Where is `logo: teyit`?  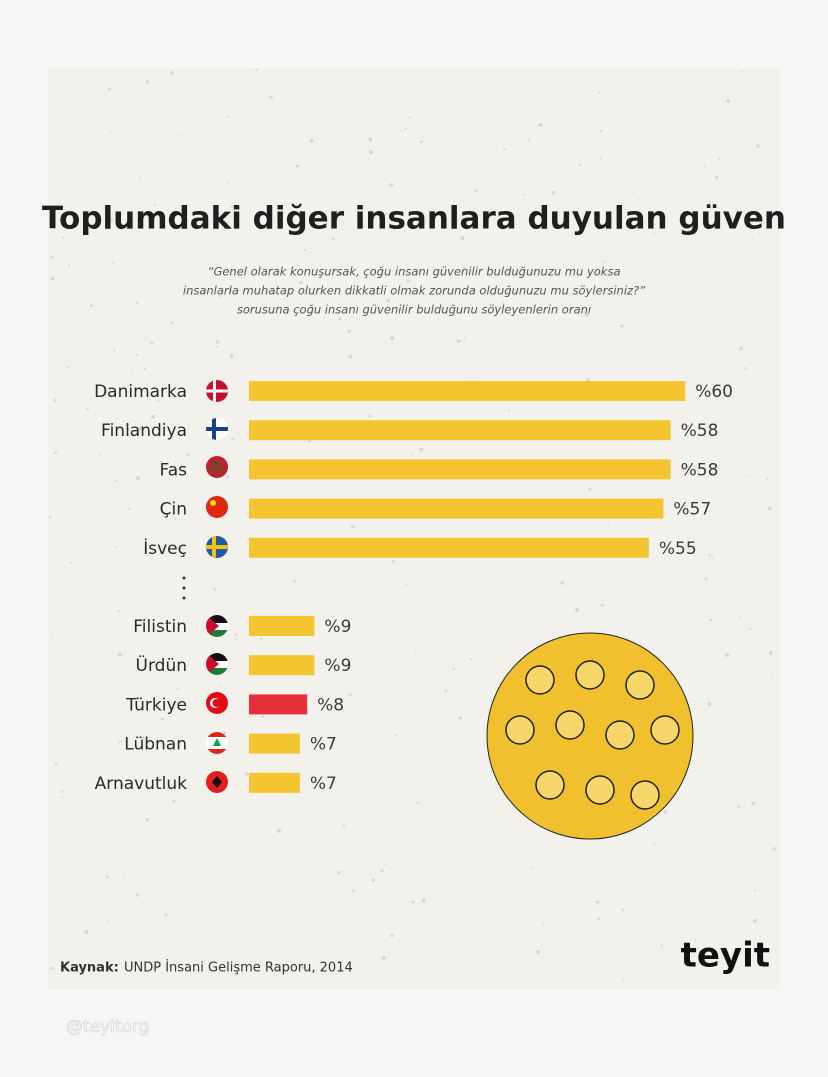 logo: teyit is located at coordinates (725, 956).